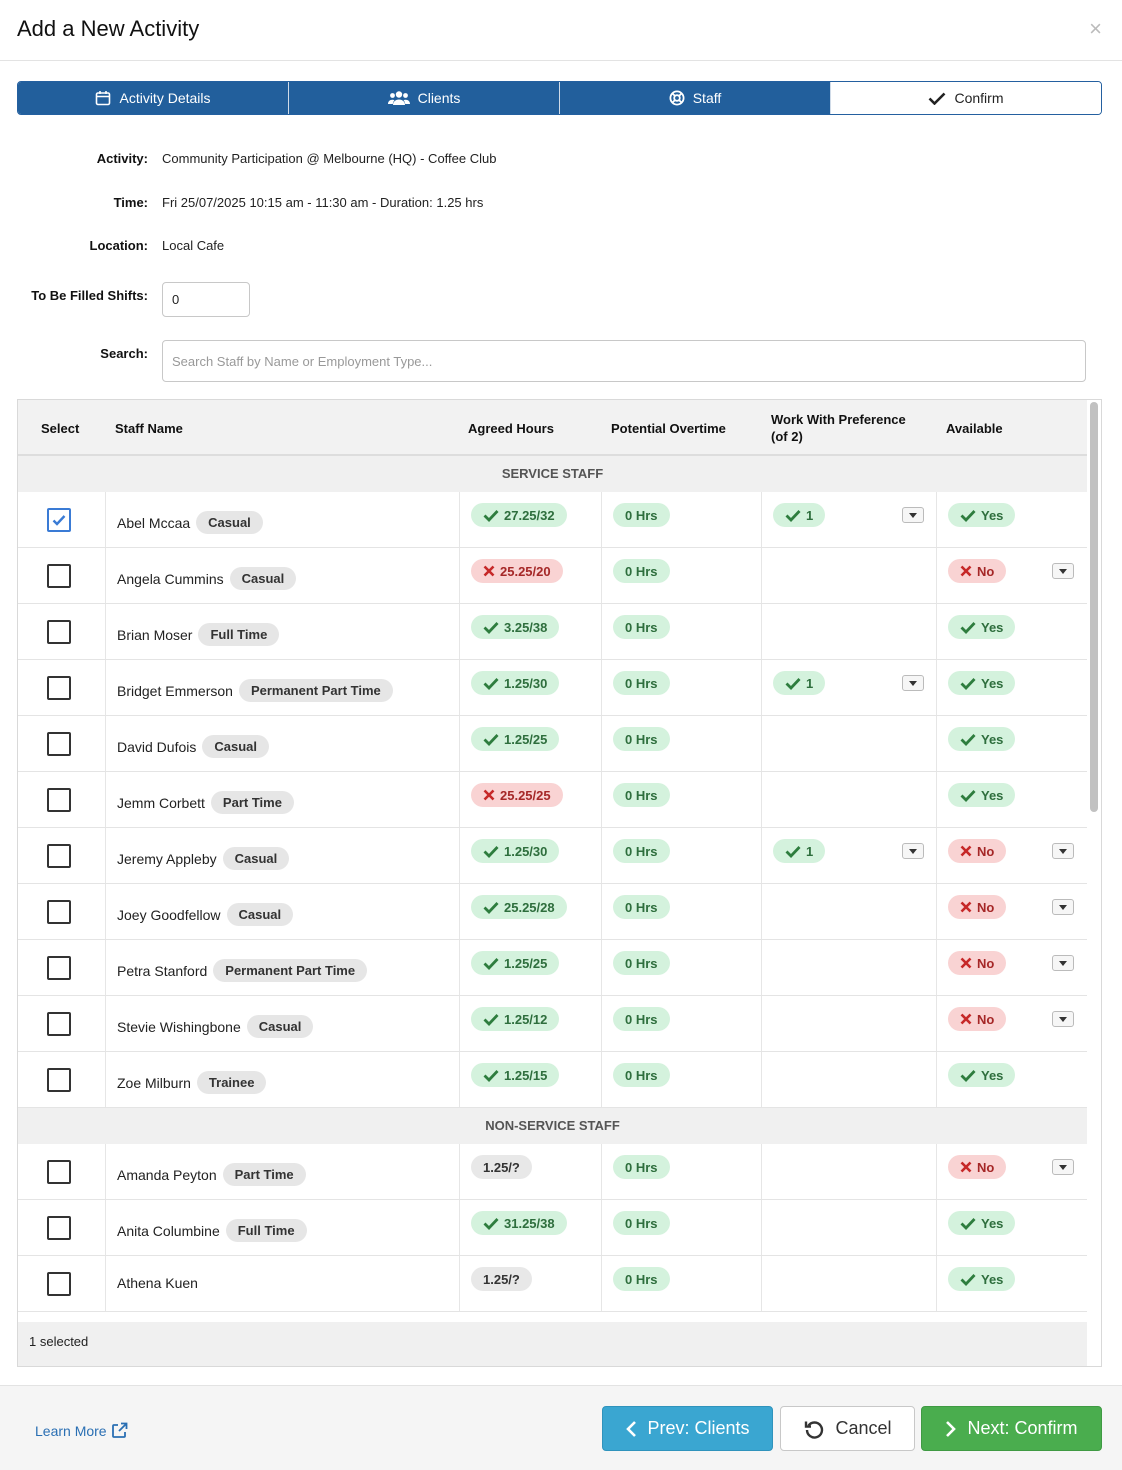  Describe the element at coordinates (552, 576) in the screenshot. I see `table-row: Angela Cummins Casual 25.25/20 0 Hrs No` at that location.